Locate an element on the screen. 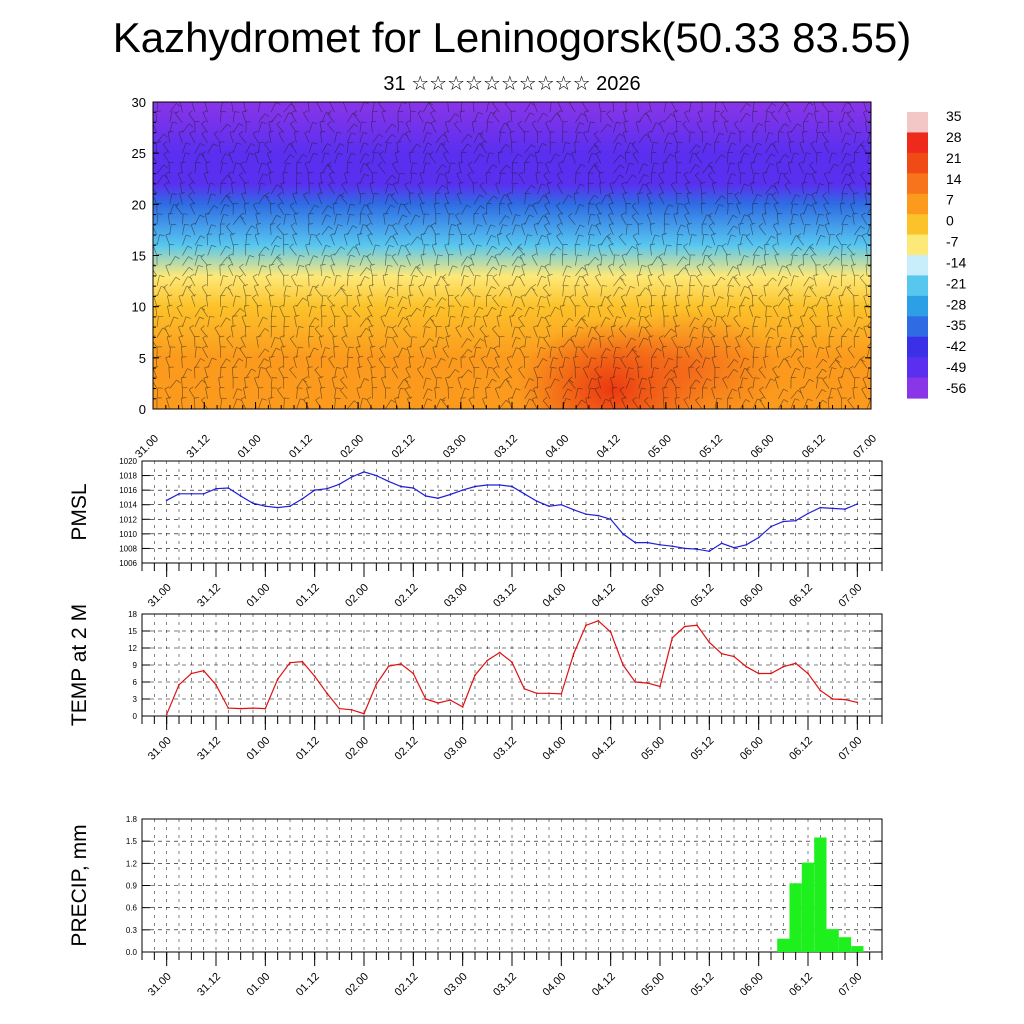 Image resolution: width=1024 pixels, height=1024 pixels. pmsl-ytick-label: 1014 is located at coordinates (128, 505).